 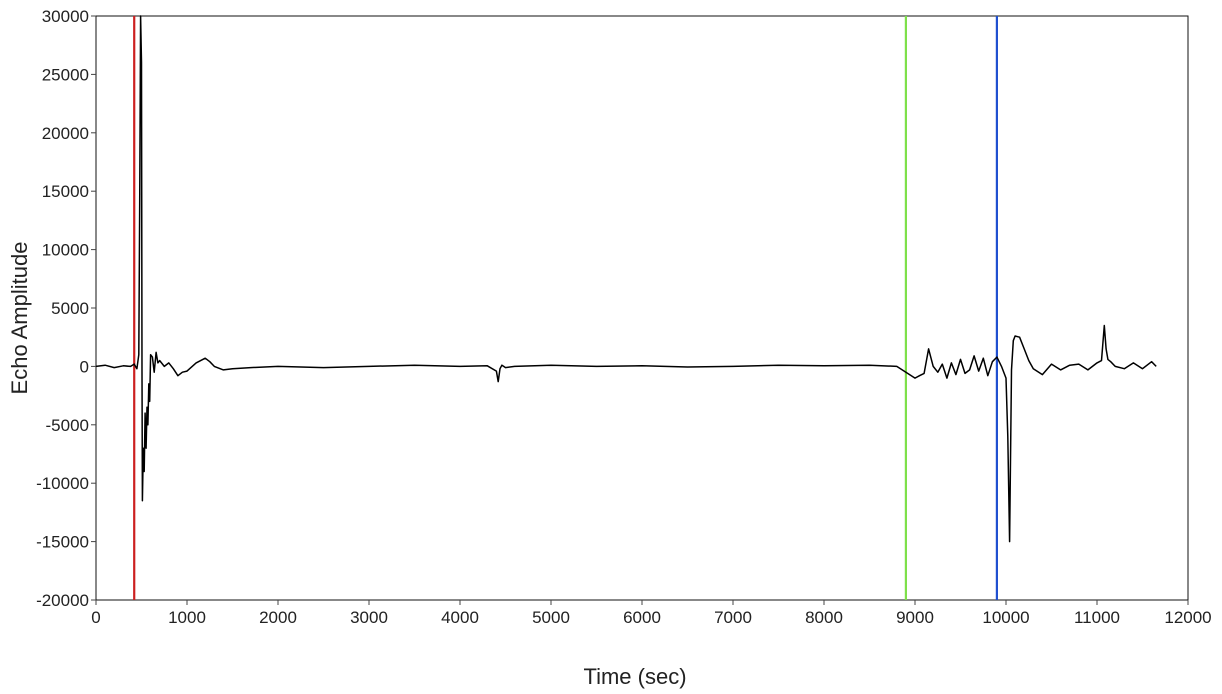 I want to click on x-axis-title: Time (sec), so click(x=634, y=676).